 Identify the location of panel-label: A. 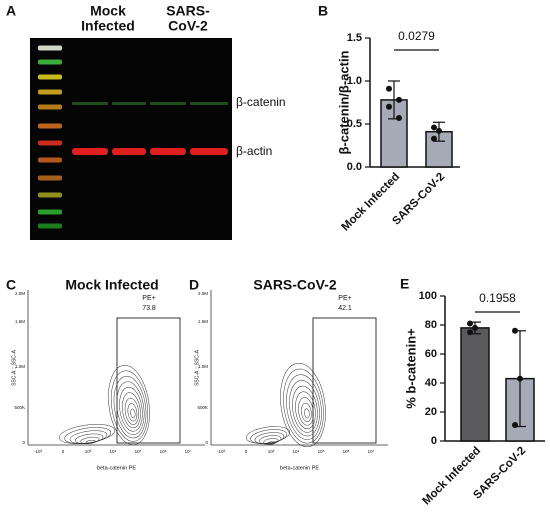
(11, 11).